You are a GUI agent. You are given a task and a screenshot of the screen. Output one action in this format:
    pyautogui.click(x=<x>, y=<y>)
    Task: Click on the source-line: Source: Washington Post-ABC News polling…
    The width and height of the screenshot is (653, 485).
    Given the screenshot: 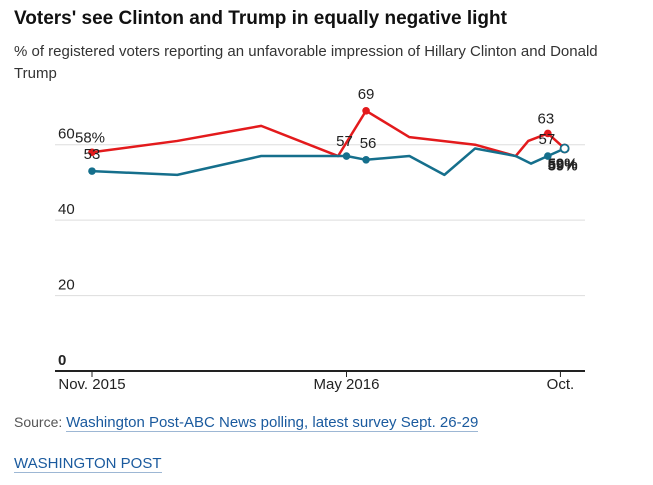 What is the action you would take?
    pyautogui.click(x=246, y=423)
    